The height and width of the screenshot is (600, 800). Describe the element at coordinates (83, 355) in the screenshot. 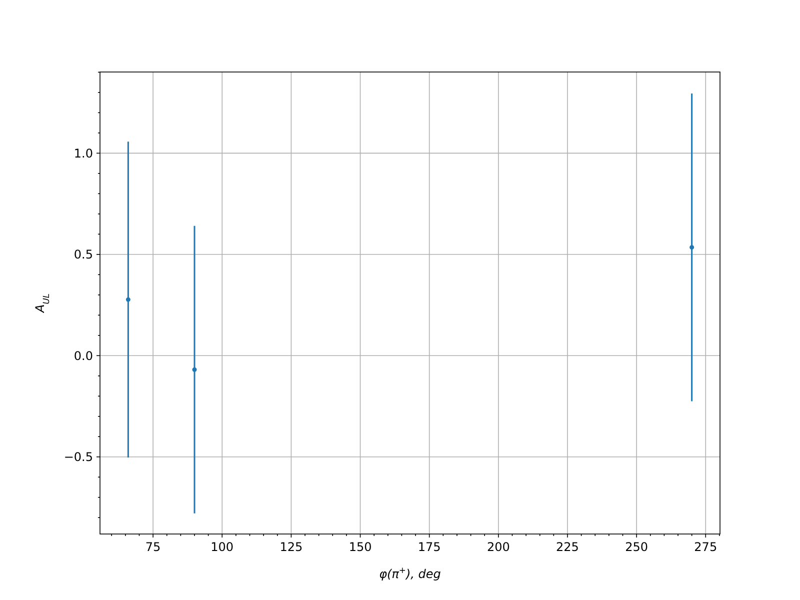

I see `y-tick-label: 0.0` at that location.